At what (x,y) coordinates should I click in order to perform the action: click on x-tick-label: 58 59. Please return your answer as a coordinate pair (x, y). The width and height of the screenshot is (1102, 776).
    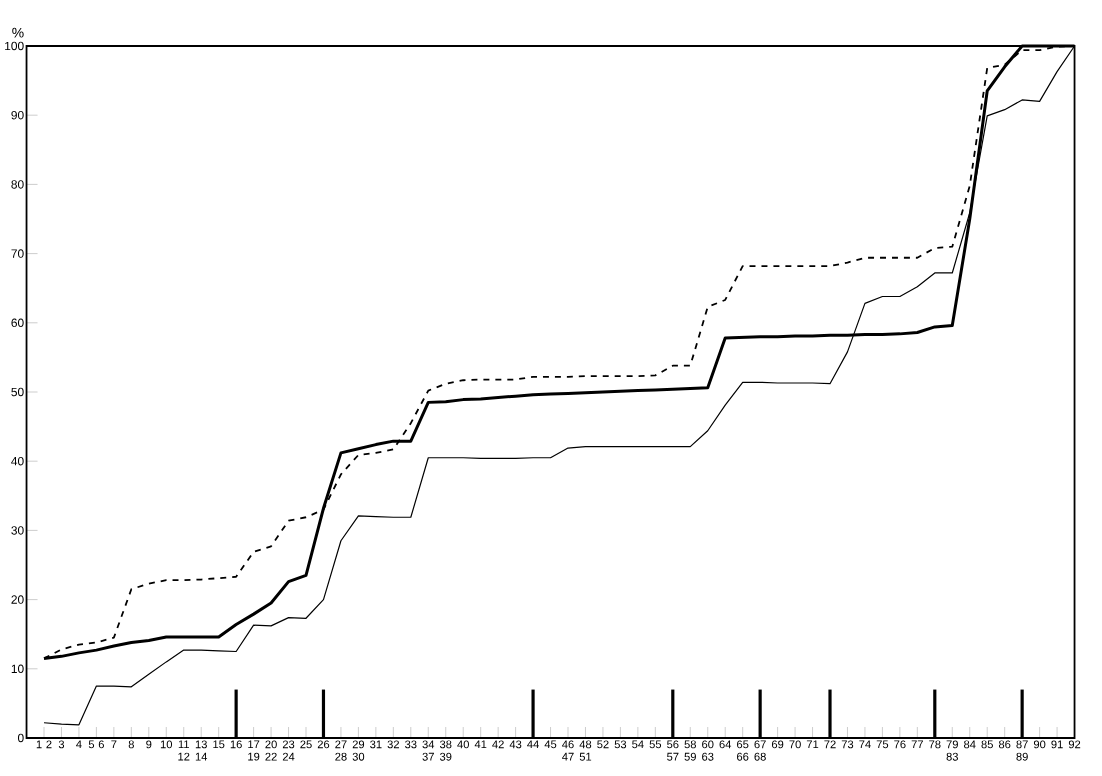
    Looking at the image, I should click on (690, 750).